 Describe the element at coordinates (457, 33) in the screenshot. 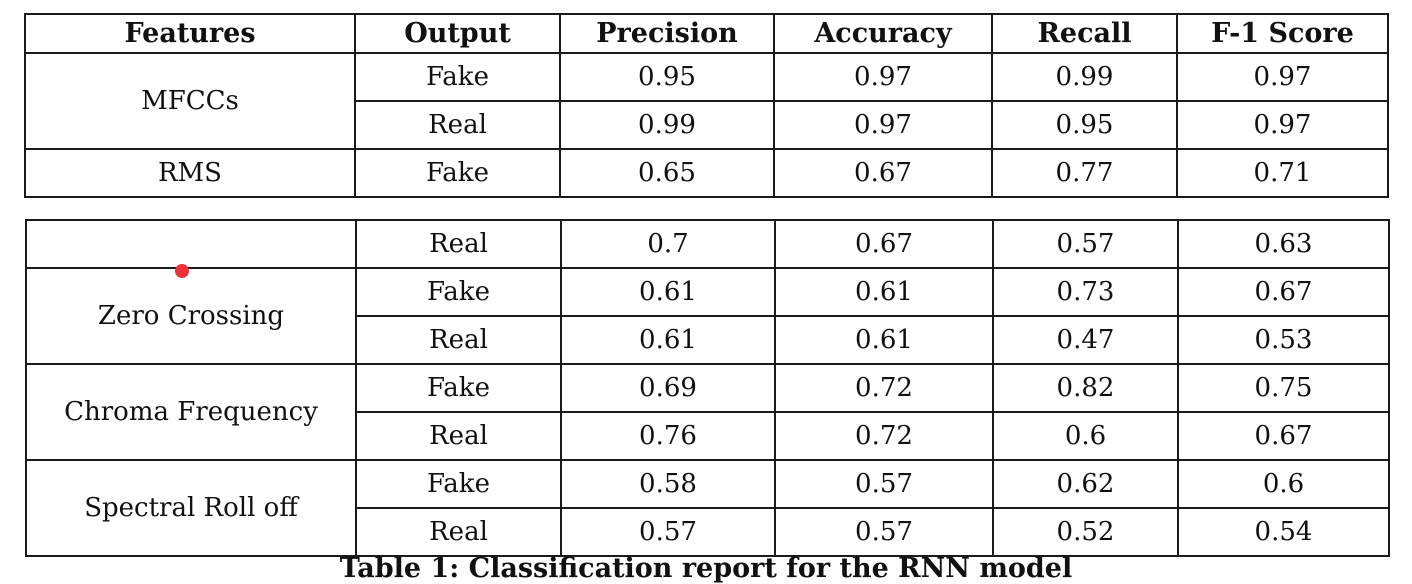

I see `header-output: Output` at that location.